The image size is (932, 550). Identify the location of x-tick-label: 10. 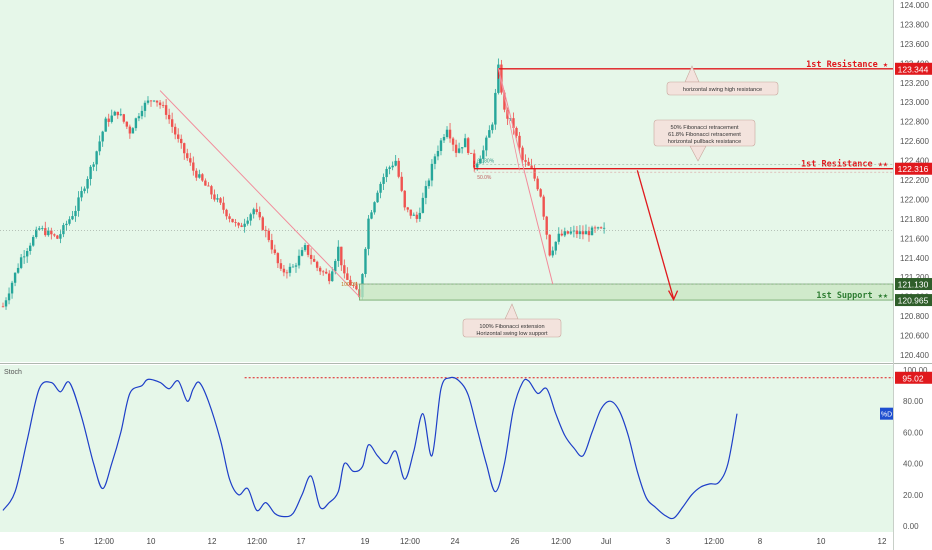
(821, 541).